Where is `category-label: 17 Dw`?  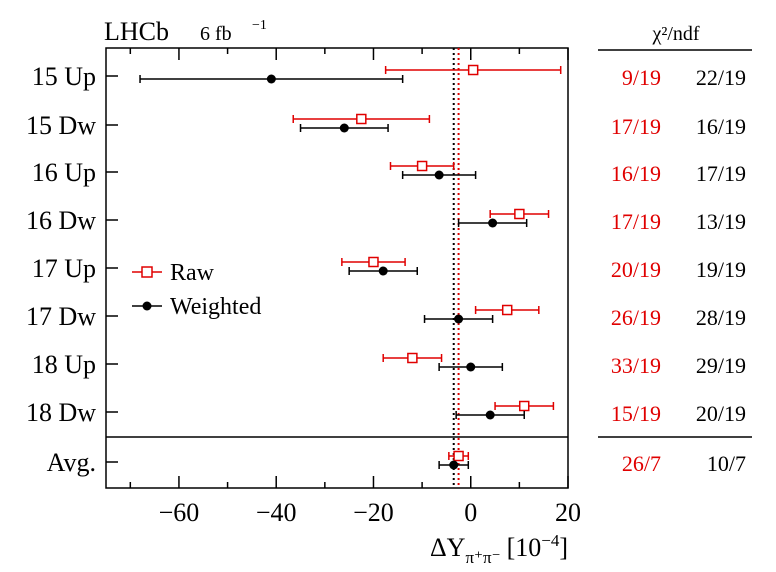
category-label: 17 Dw is located at coordinates (61, 316).